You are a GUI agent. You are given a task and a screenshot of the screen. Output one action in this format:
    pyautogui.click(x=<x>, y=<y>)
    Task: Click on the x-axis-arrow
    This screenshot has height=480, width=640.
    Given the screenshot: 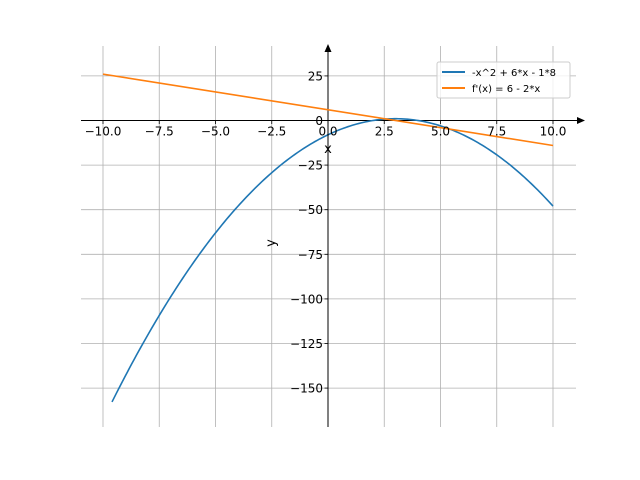 What is the action you would take?
    pyautogui.click(x=581, y=120)
    